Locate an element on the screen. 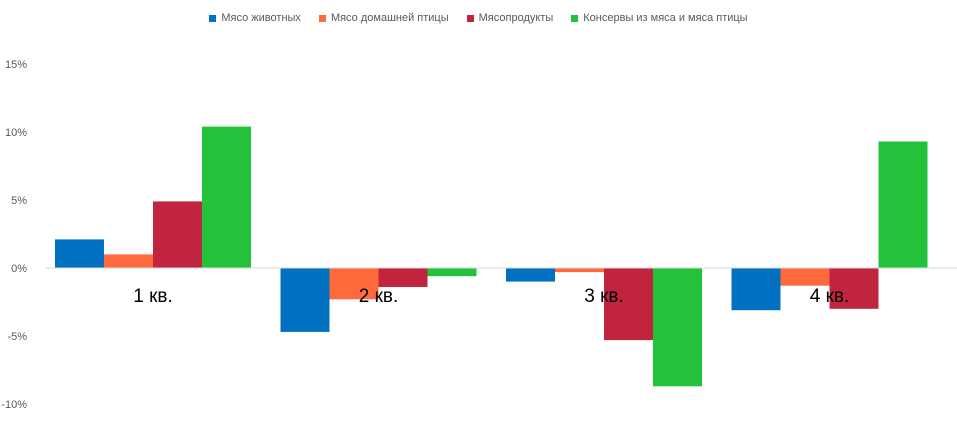 Image resolution: width=957 pixels, height=421 pixels. y-tick-label: 5% is located at coordinates (19, 201).